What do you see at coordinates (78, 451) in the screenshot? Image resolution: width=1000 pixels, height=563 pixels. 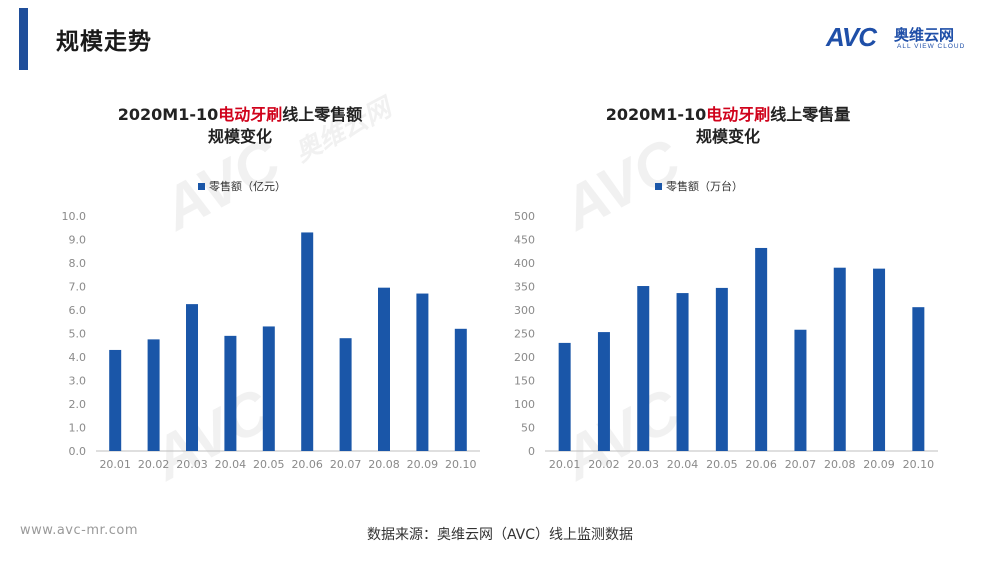 I see `y-tick-label: 0.0` at bounding box center [78, 451].